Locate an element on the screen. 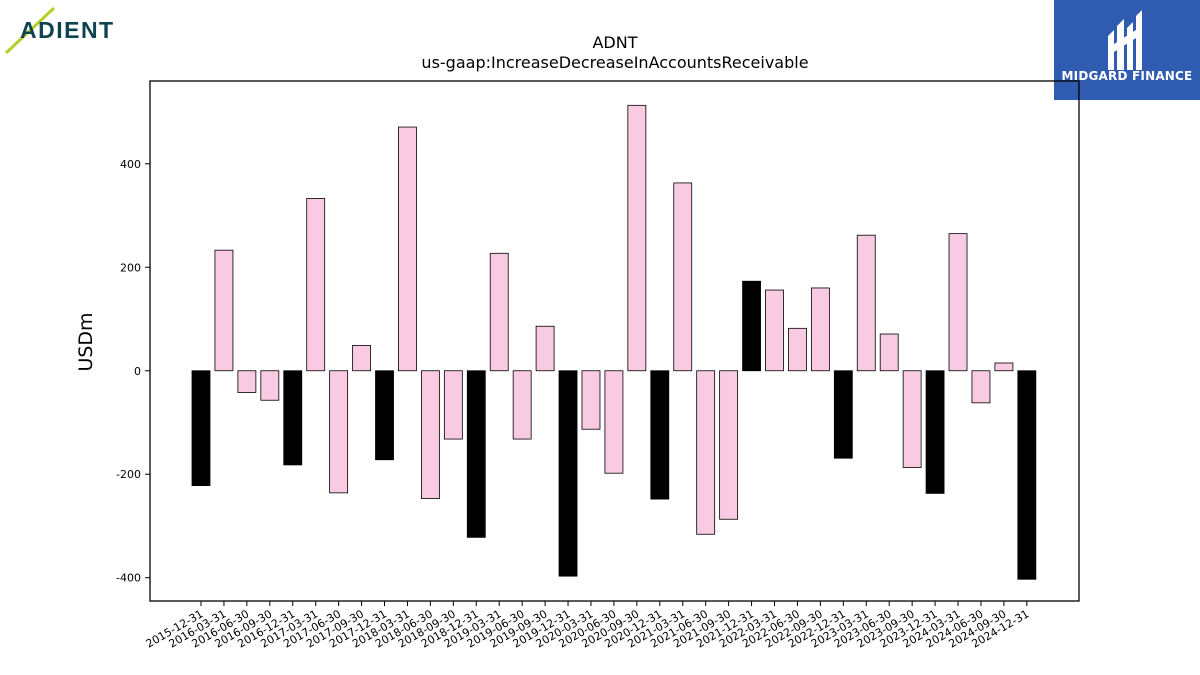  adient-logo: ADIENT is located at coordinates (59, 30).